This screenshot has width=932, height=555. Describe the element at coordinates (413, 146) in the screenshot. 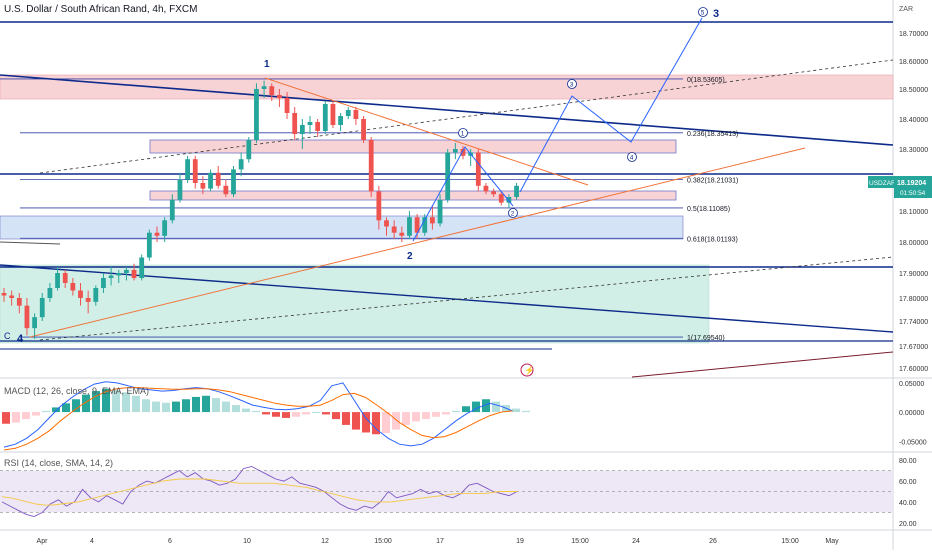

I see `fib-zone-mid` at that location.